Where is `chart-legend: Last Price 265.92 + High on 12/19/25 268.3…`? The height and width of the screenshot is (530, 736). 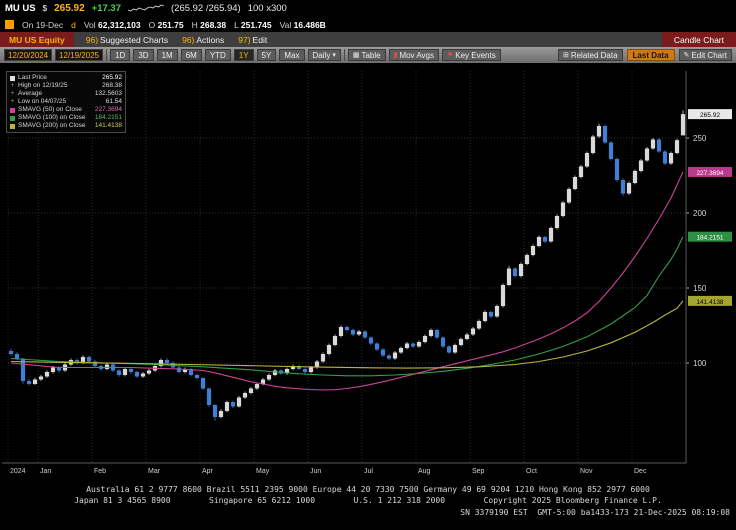
chart-legend: Last Price 265.92 + High on 12/19/25 268.3… is located at coordinates (66, 102).